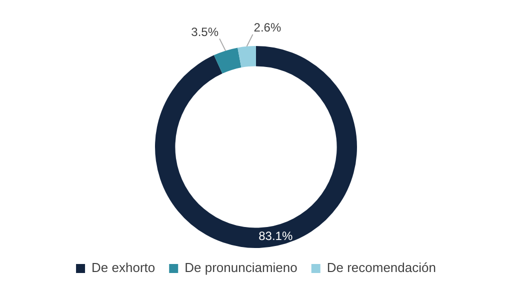 The image size is (512, 307). What do you see at coordinates (268, 27) in the screenshot?
I see `data-label: 2.6%` at bounding box center [268, 27].